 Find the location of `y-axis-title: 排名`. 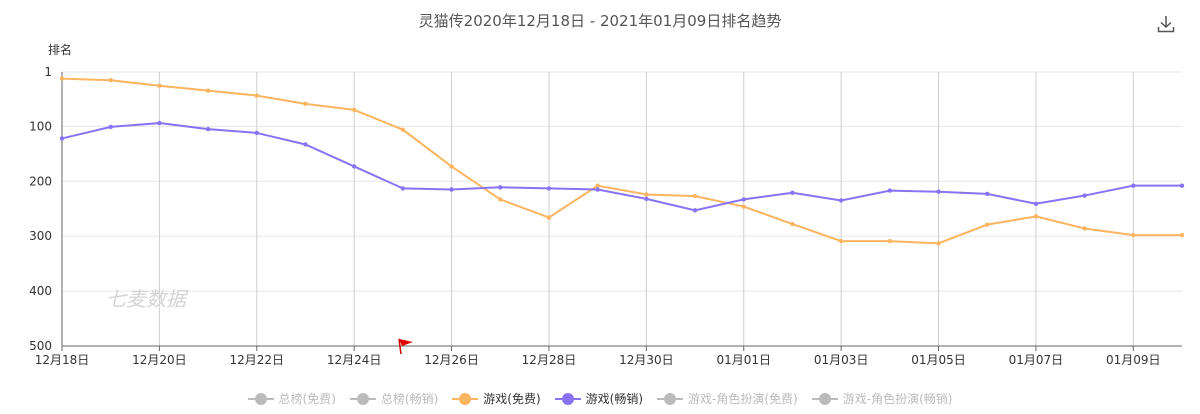

y-axis-title: 排名 is located at coordinates (60, 50).